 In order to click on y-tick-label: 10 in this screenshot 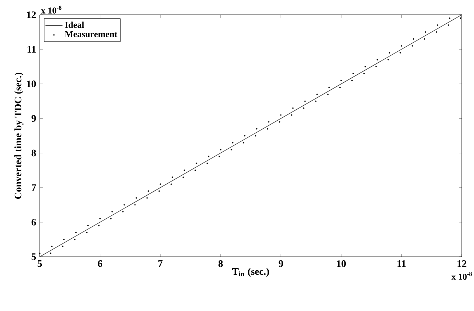, I will do `click(31, 84)`.